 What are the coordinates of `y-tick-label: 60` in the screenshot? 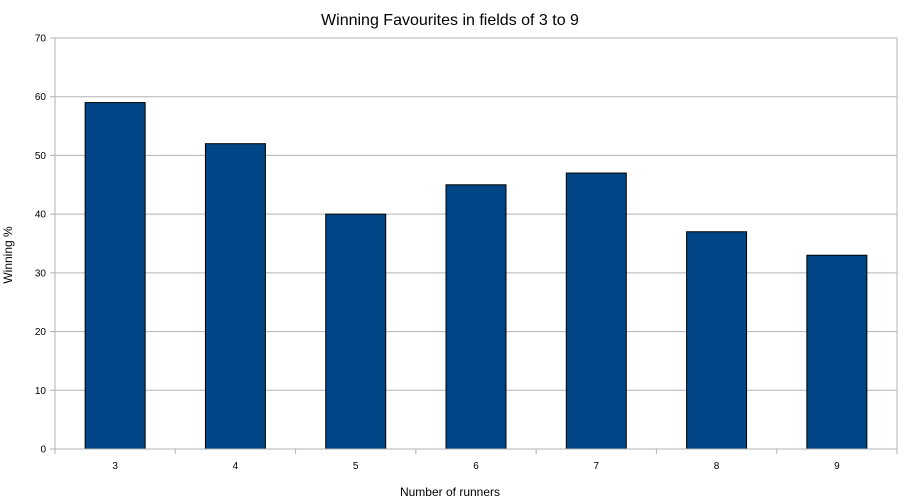 It's located at (41, 97).